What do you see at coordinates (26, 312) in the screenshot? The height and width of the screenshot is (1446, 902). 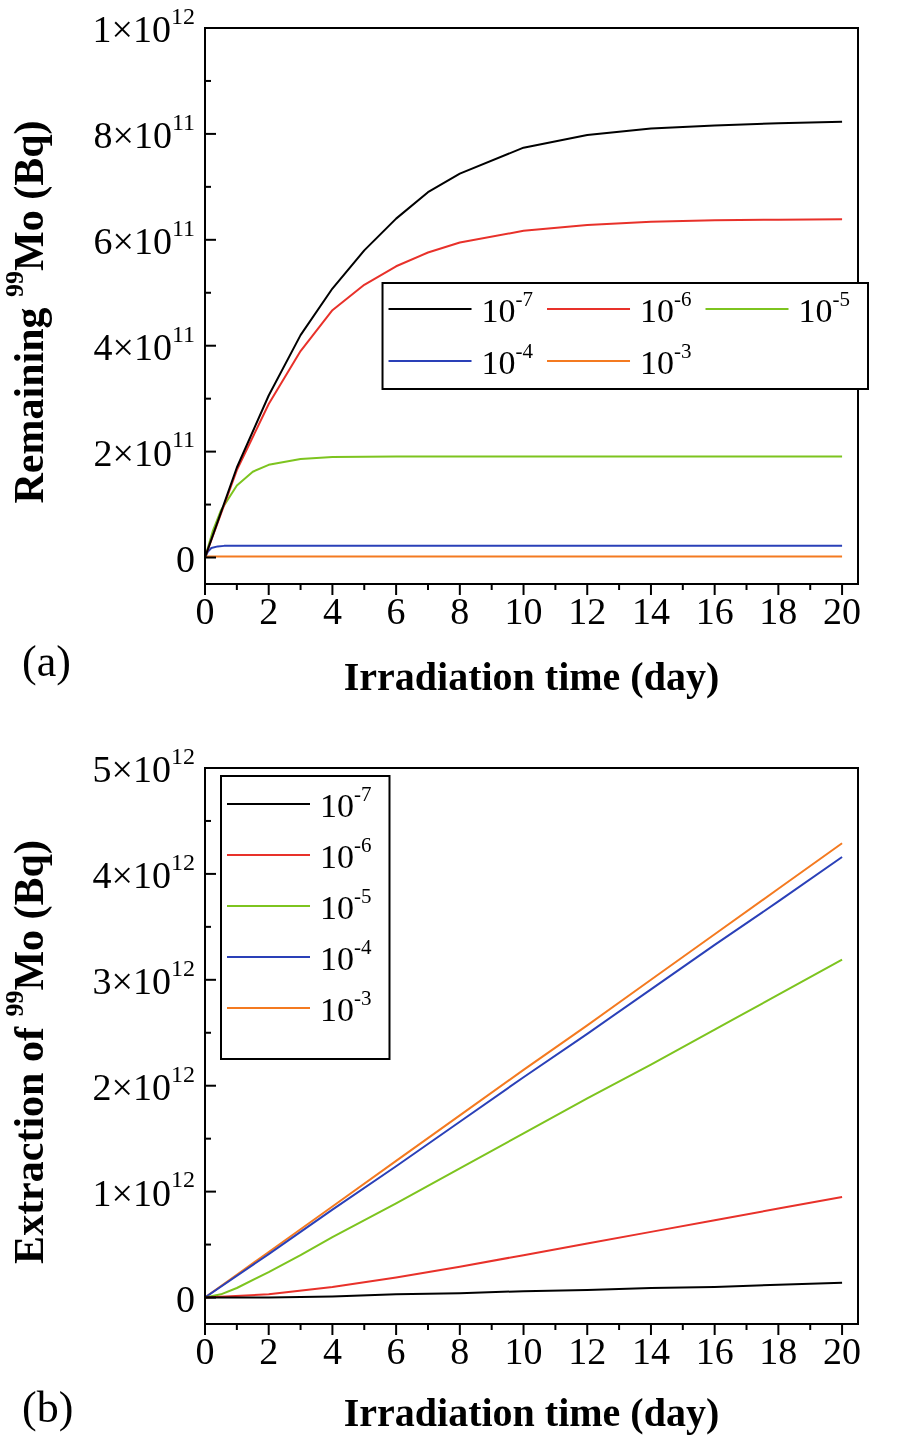 I see `y-axis-title: Remaining 99Mo (Bq)` at bounding box center [26, 312].